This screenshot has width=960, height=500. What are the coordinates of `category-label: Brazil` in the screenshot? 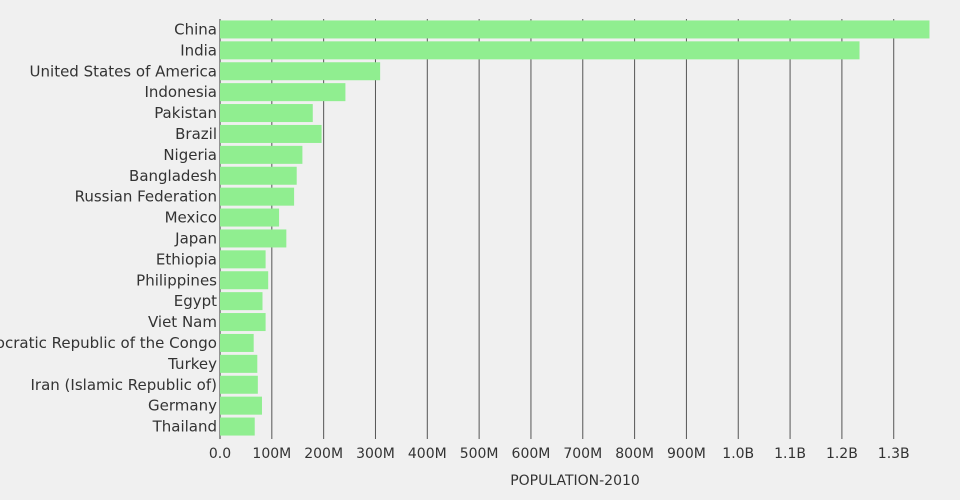 It's located at (196, 134).